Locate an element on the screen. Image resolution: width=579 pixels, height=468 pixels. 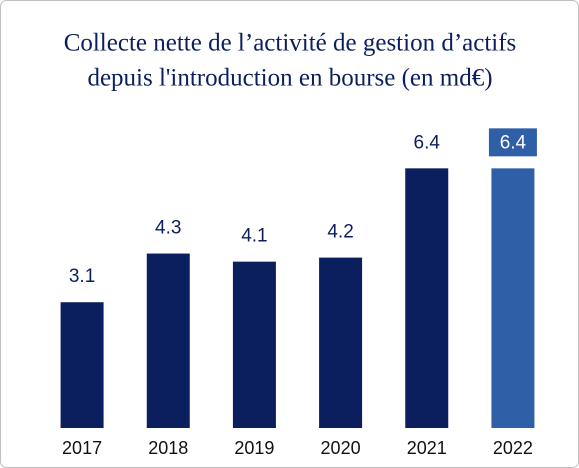
x-tick-label: 2019 is located at coordinates (254, 448).